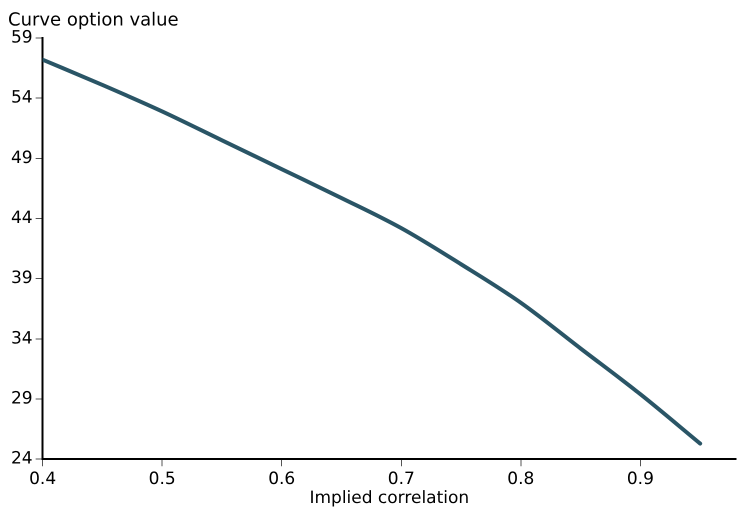  Describe the element at coordinates (21, 158) in the screenshot. I see `y-tick-label: 49` at that location.